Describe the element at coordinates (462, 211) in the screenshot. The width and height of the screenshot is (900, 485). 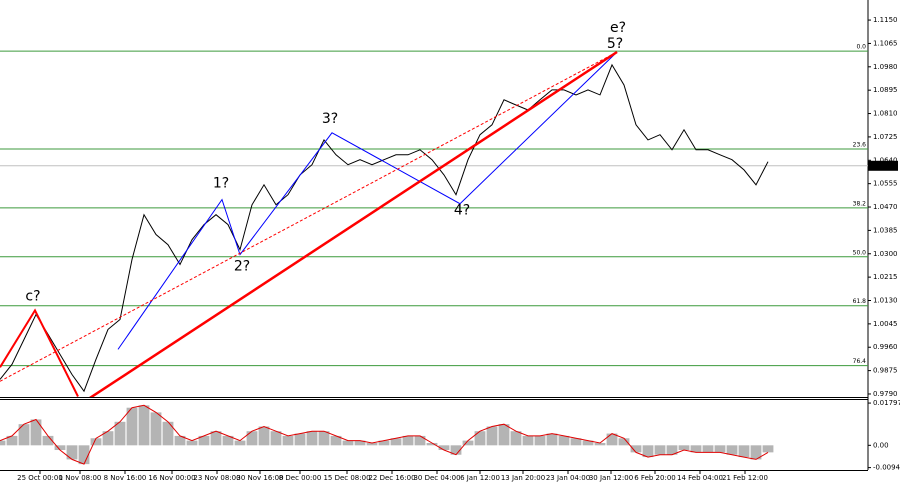
I see `wave-label: 4?` at that location.